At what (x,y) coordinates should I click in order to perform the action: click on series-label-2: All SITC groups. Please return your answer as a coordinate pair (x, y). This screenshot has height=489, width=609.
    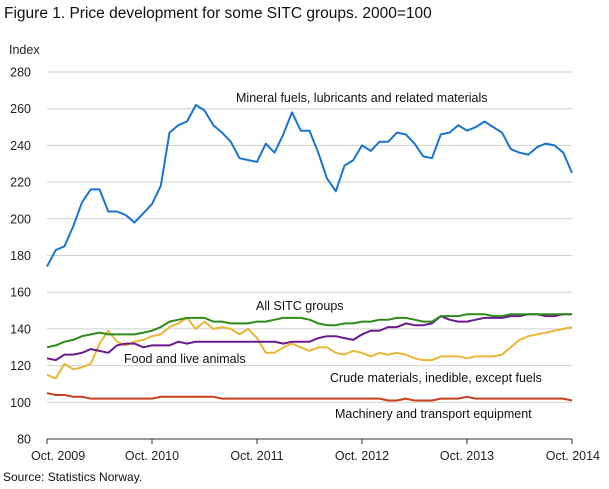
    Looking at the image, I should click on (300, 306).